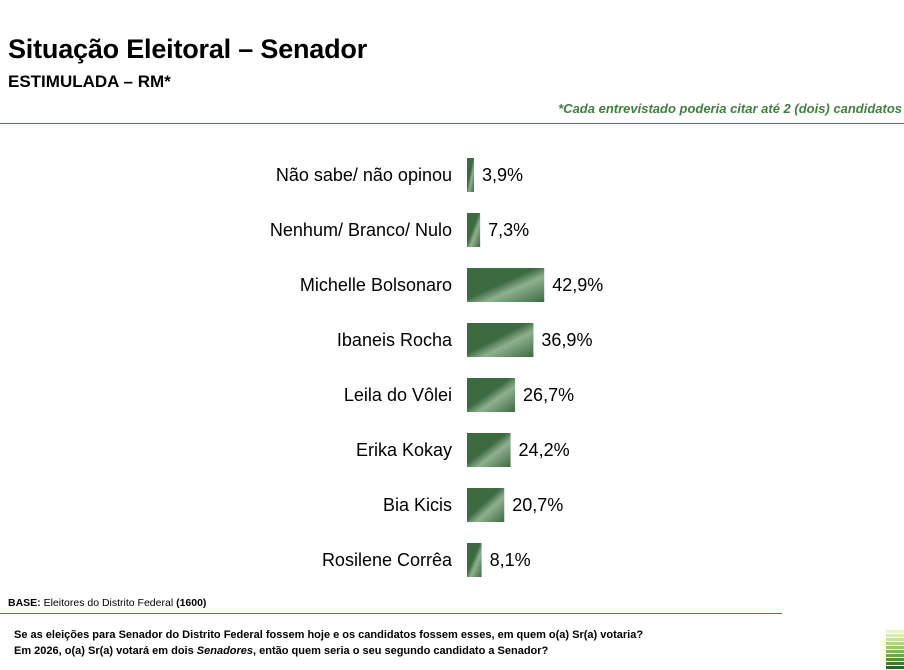 The image size is (904, 670). Describe the element at coordinates (566, 340) in the screenshot. I see `data-label: 36,9%` at that location.